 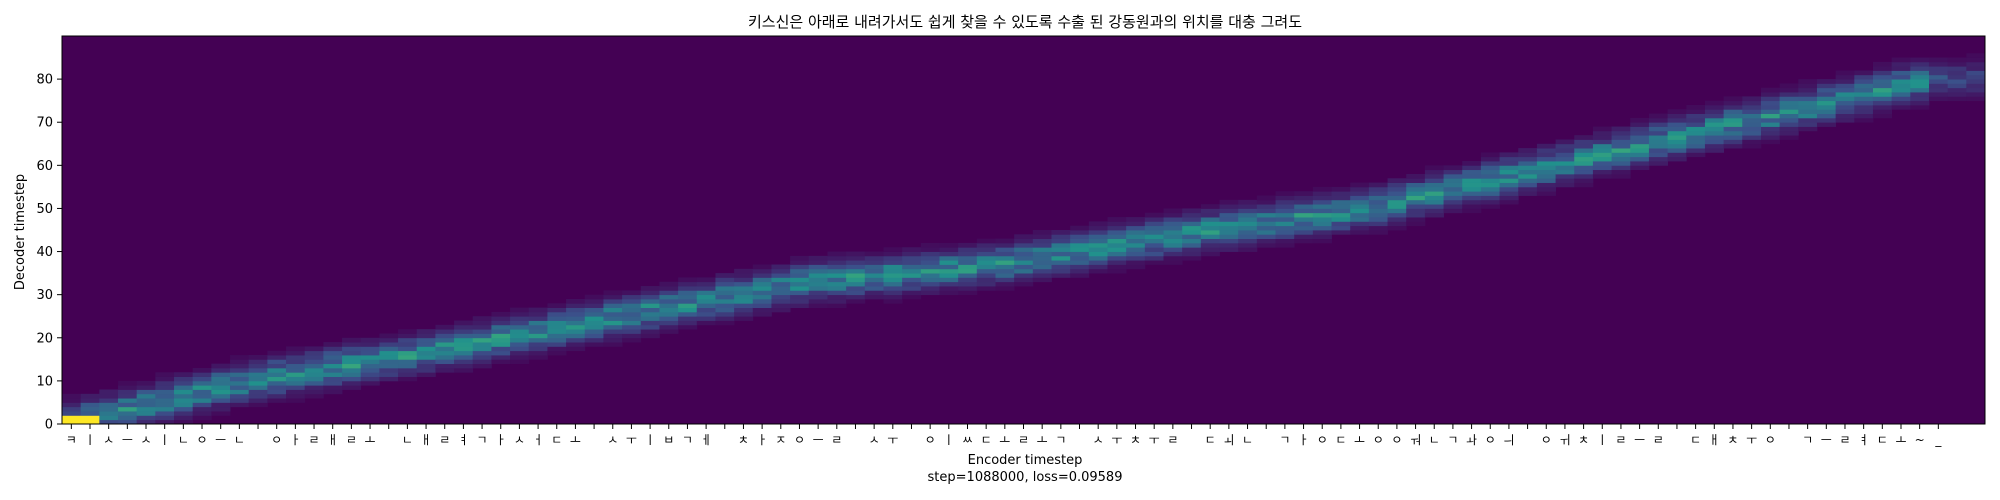 What do you see at coordinates (44, 123) in the screenshot?
I see `y-tick-label: 70` at bounding box center [44, 123].